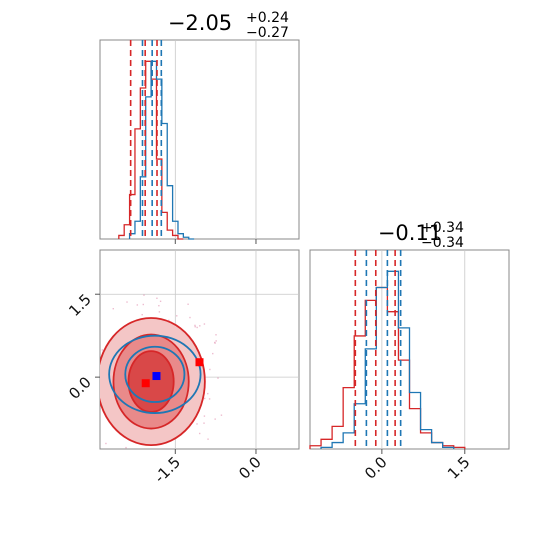 The width and height of the screenshot is (550, 550). What do you see at coordinates (167, 469) in the screenshot?
I see `contour-xtick-label-0: -1.5` at bounding box center [167, 469].